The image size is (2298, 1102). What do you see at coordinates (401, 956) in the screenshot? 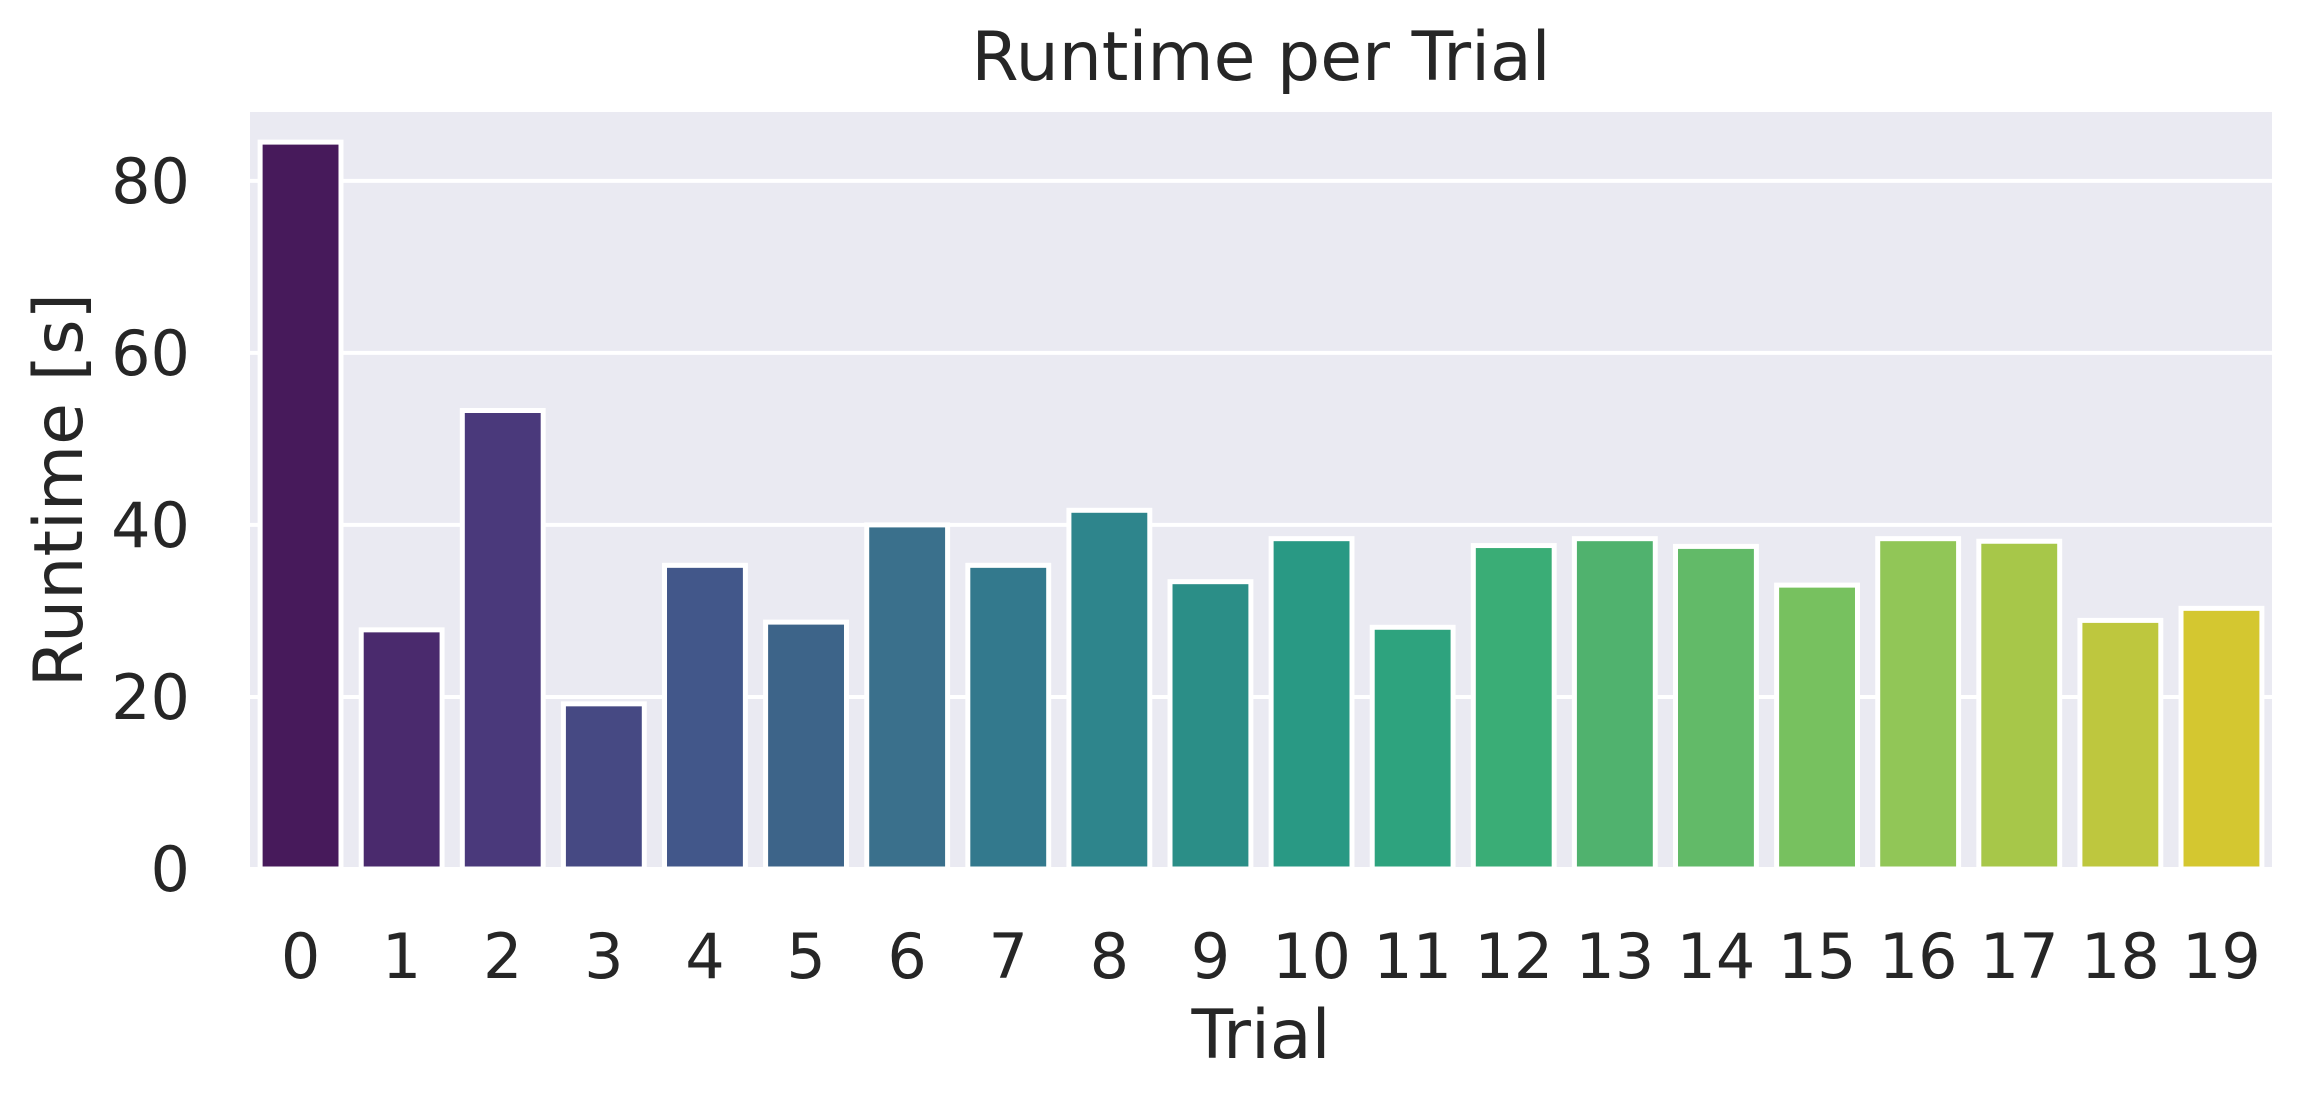
I see `x-tick-label-1: 1` at bounding box center [401, 956].